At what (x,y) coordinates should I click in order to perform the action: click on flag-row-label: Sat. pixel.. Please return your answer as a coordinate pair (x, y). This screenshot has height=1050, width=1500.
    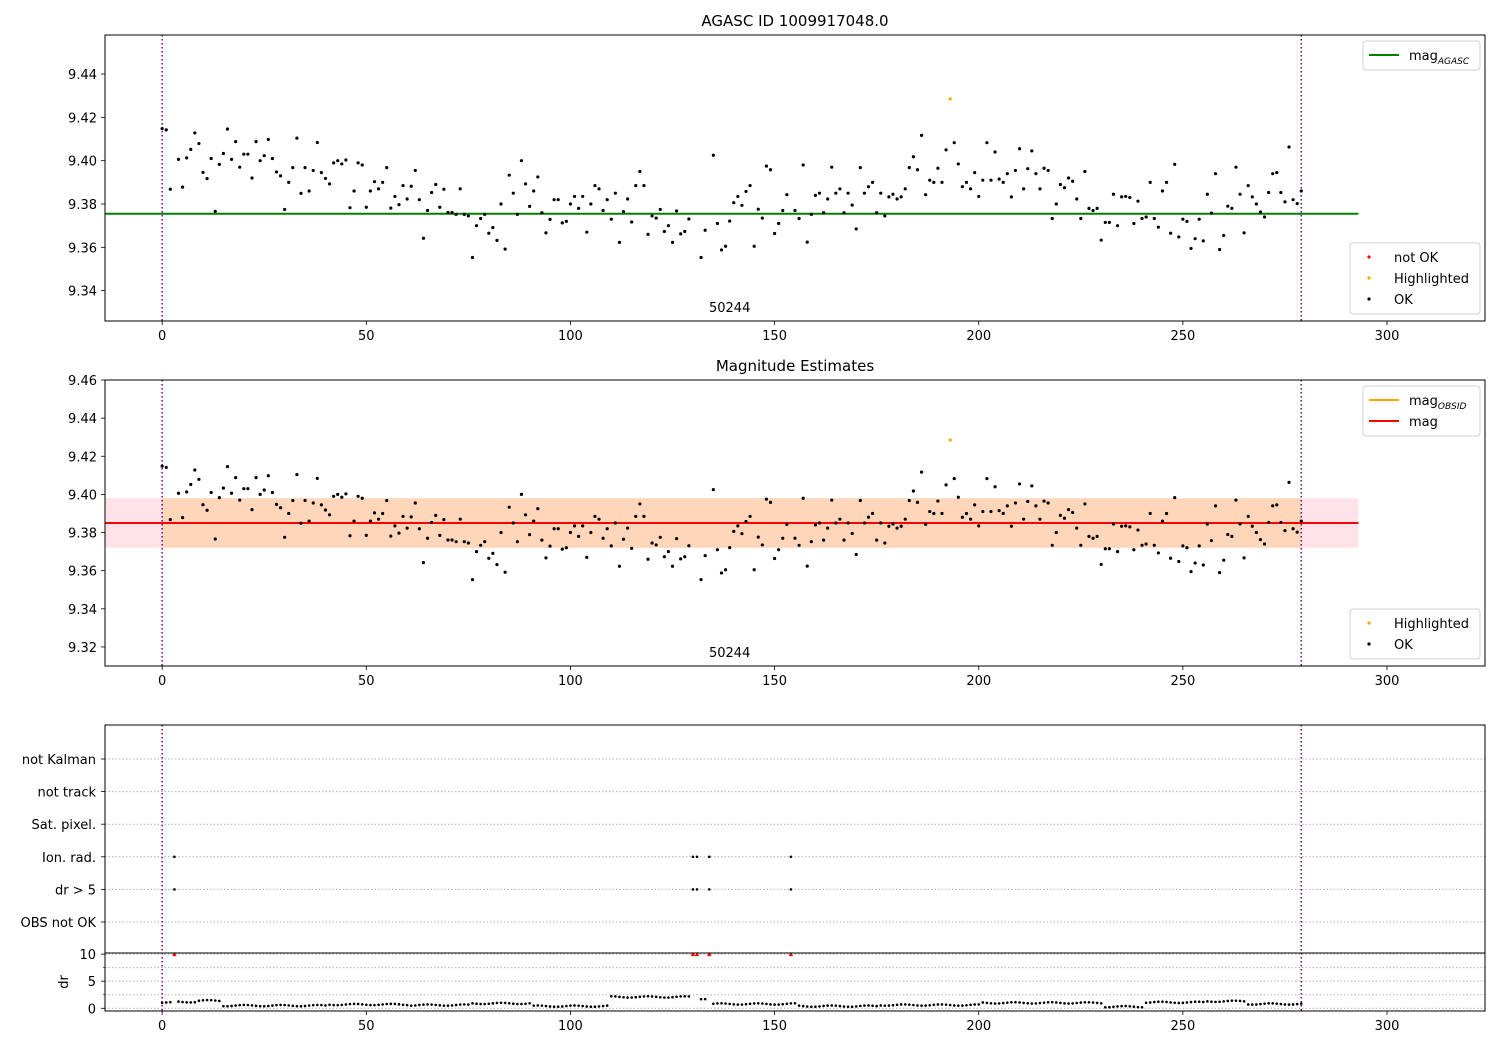
    Looking at the image, I should click on (64, 825).